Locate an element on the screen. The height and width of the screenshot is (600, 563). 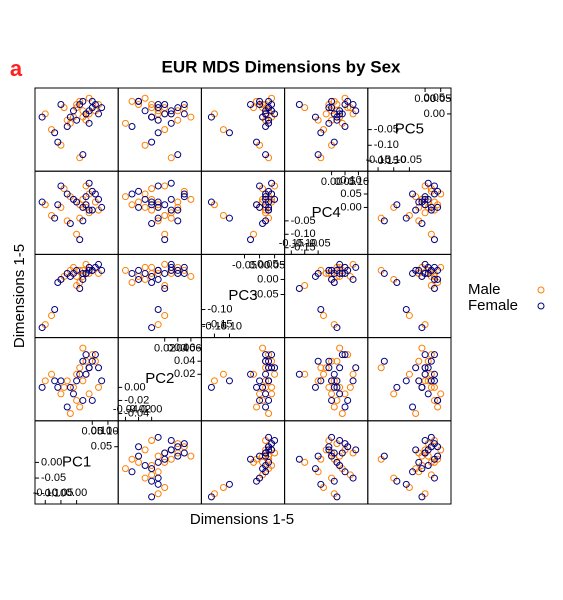
tick-label: 0.05 is located at coordinates (267, 264).